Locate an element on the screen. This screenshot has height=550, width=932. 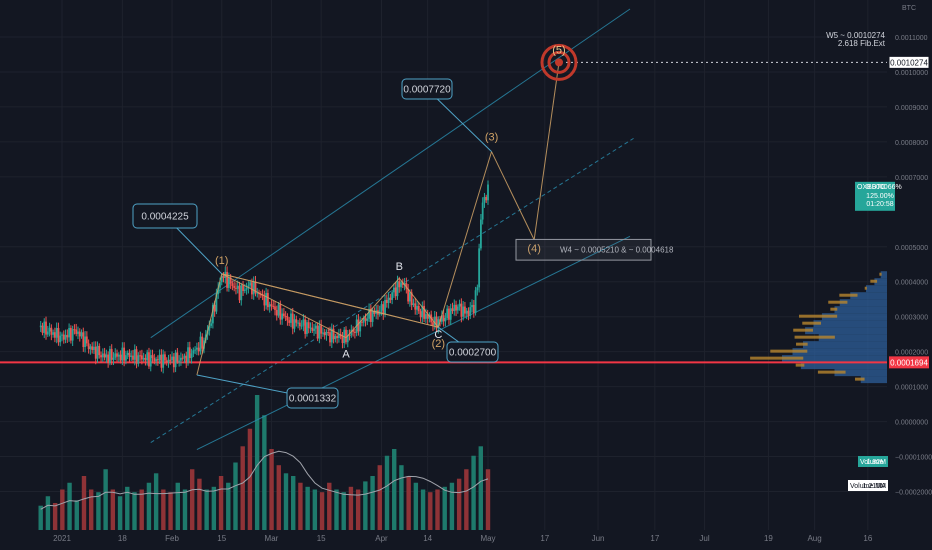
callout-box is located at coordinates (312, 398).